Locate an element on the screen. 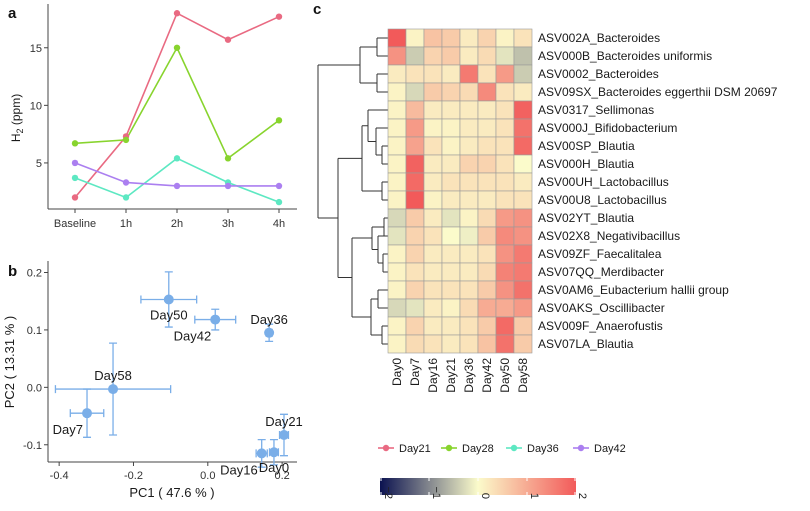  pca-ytick-label: -0.1 is located at coordinates (32, 446).